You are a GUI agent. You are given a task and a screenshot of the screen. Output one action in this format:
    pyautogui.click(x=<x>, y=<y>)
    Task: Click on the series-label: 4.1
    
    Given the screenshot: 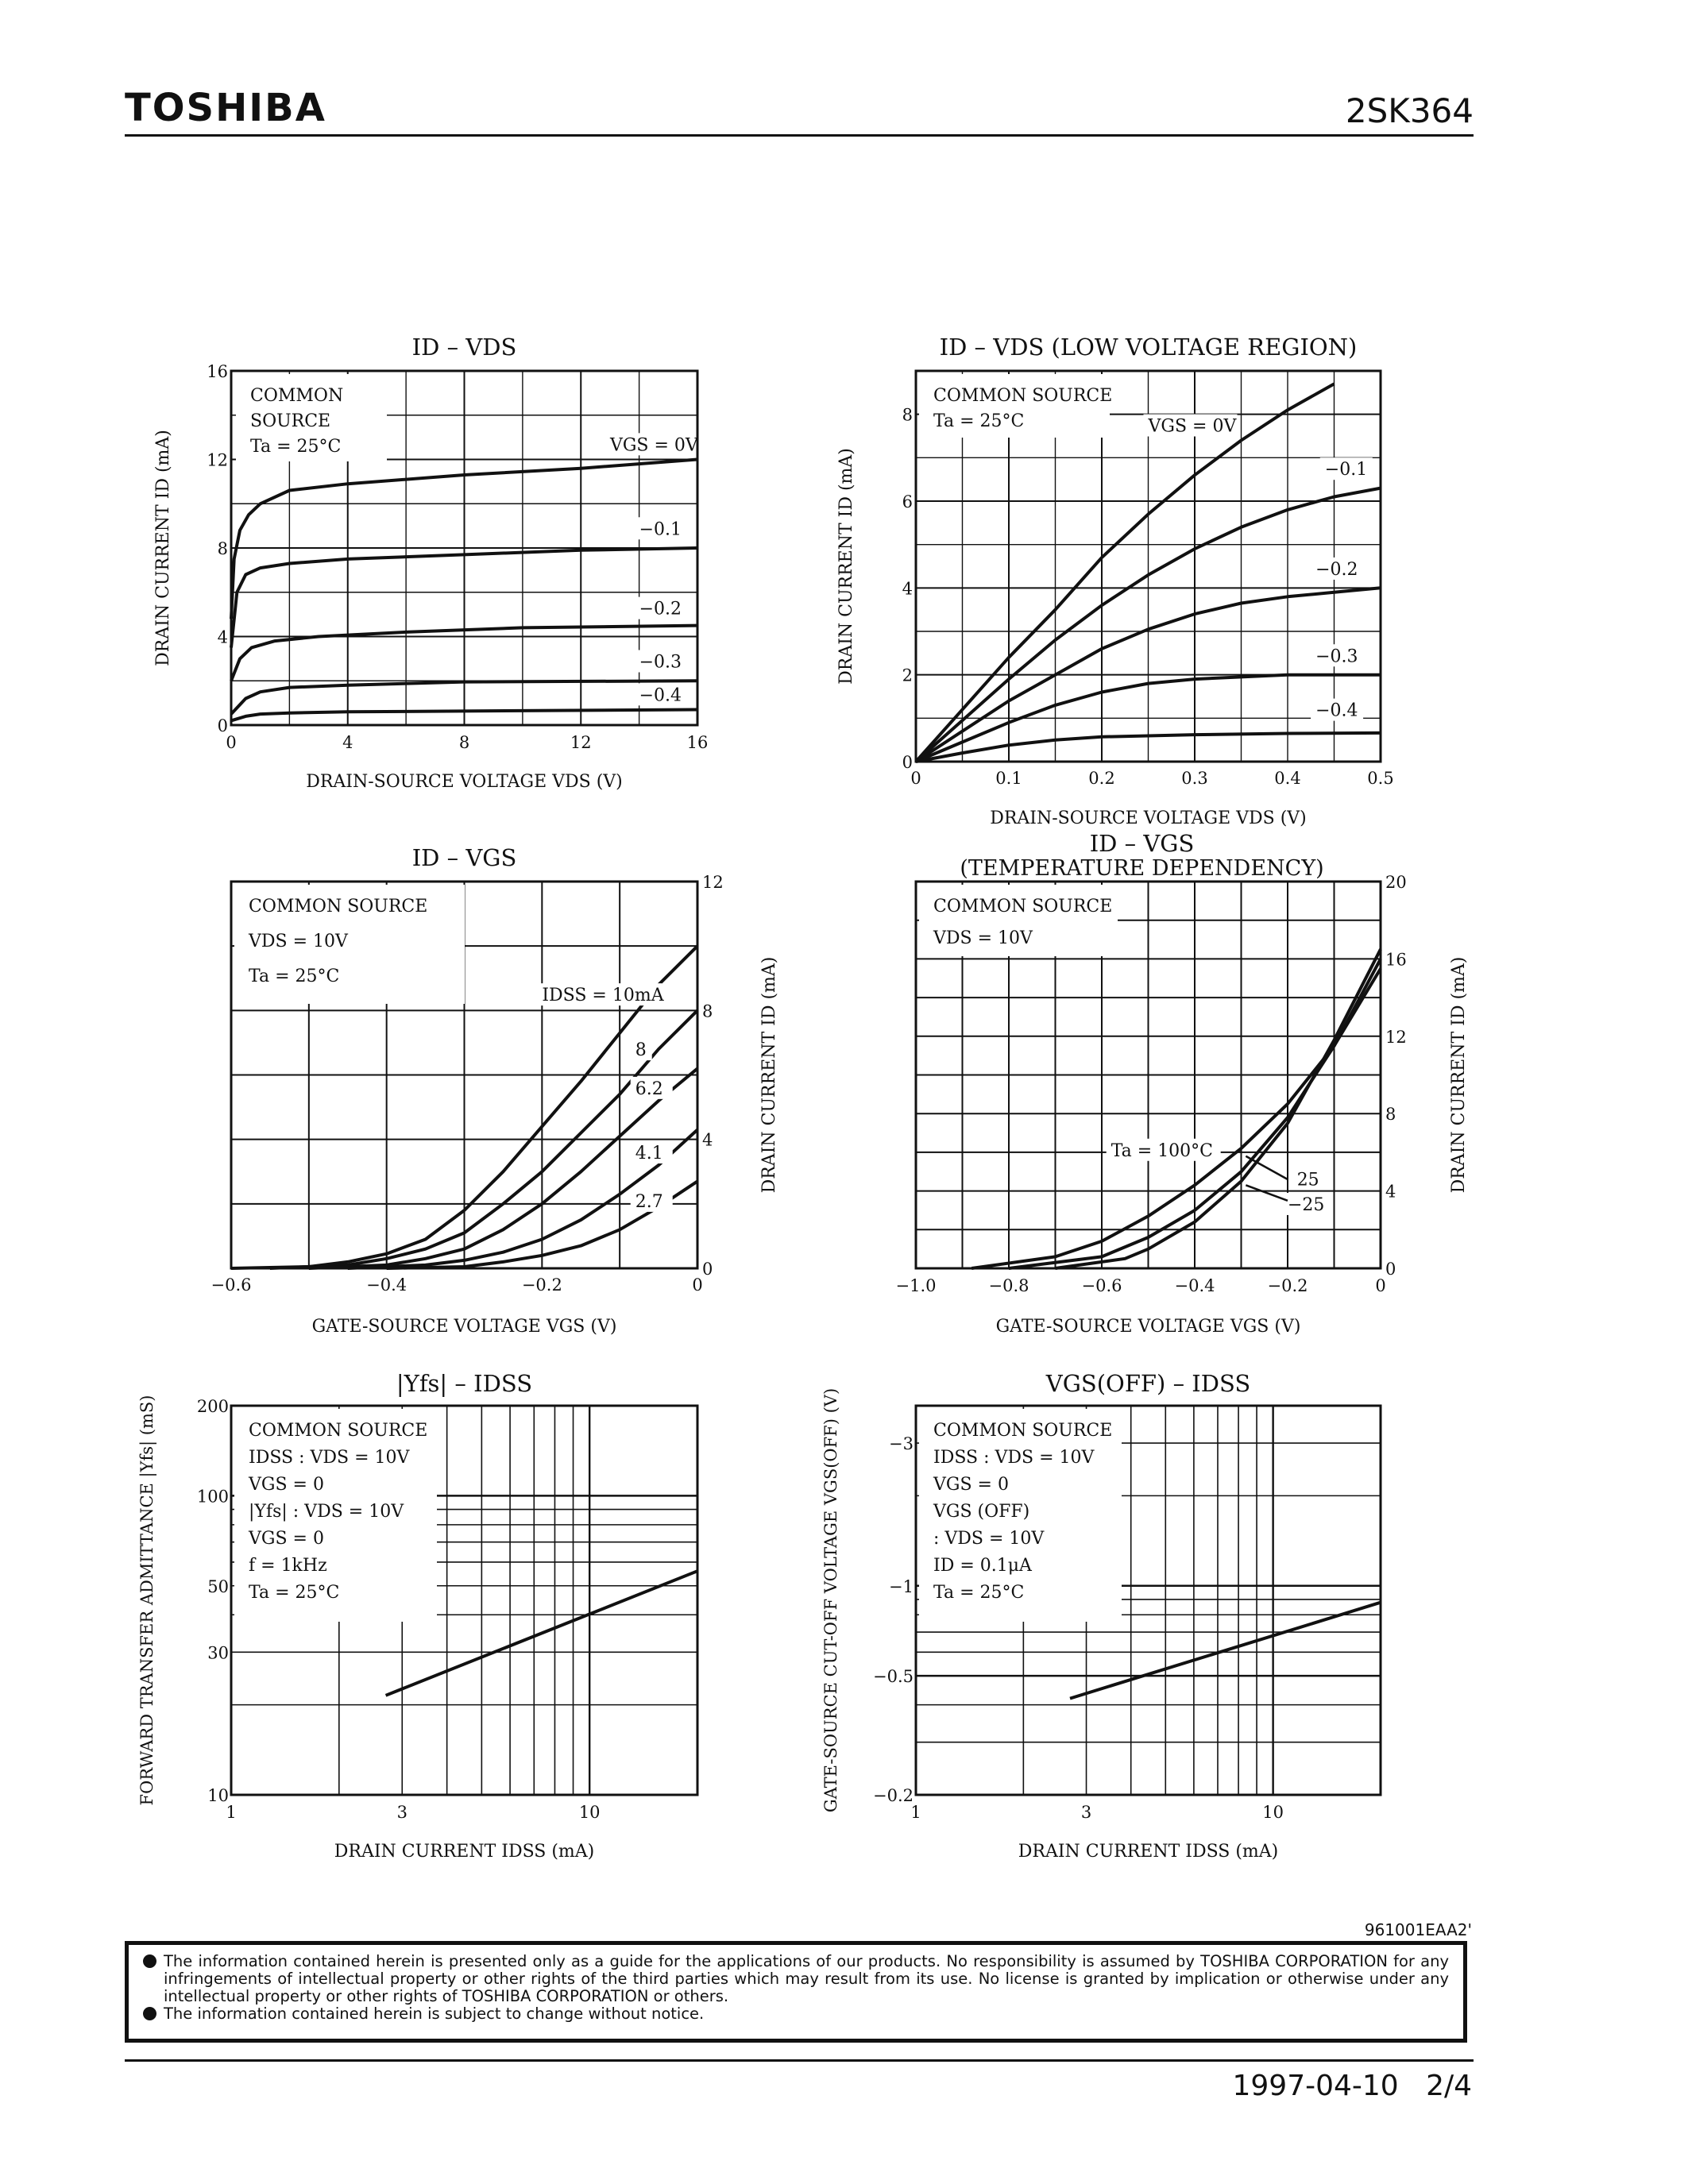 What is the action you would take?
    pyautogui.click(x=649, y=1153)
    